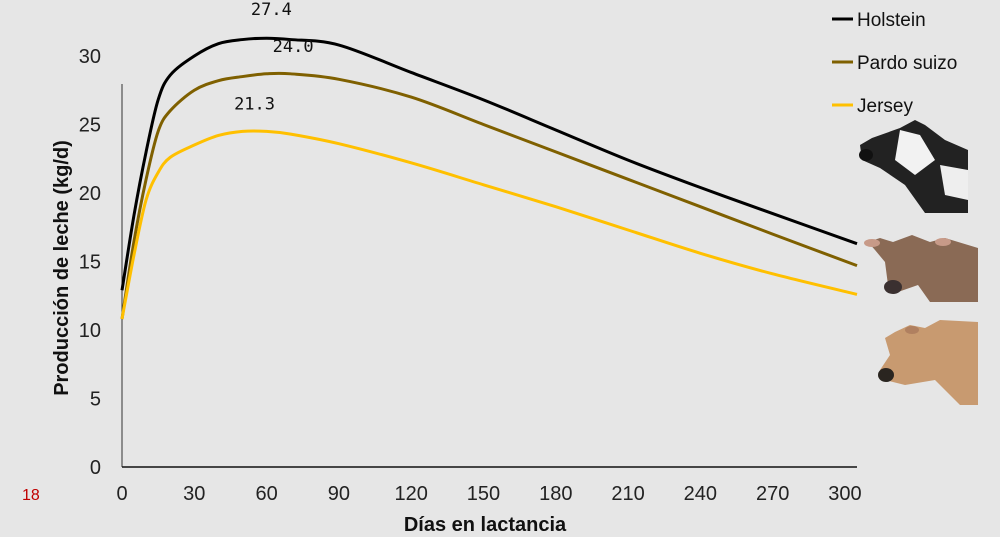  I want to click on x-tick-label: 240, so click(700, 494).